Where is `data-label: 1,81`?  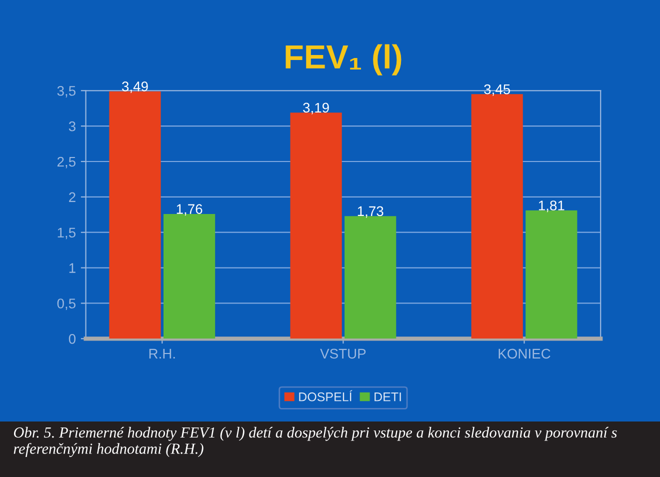
data-label: 1,81 is located at coordinates (551, 206).